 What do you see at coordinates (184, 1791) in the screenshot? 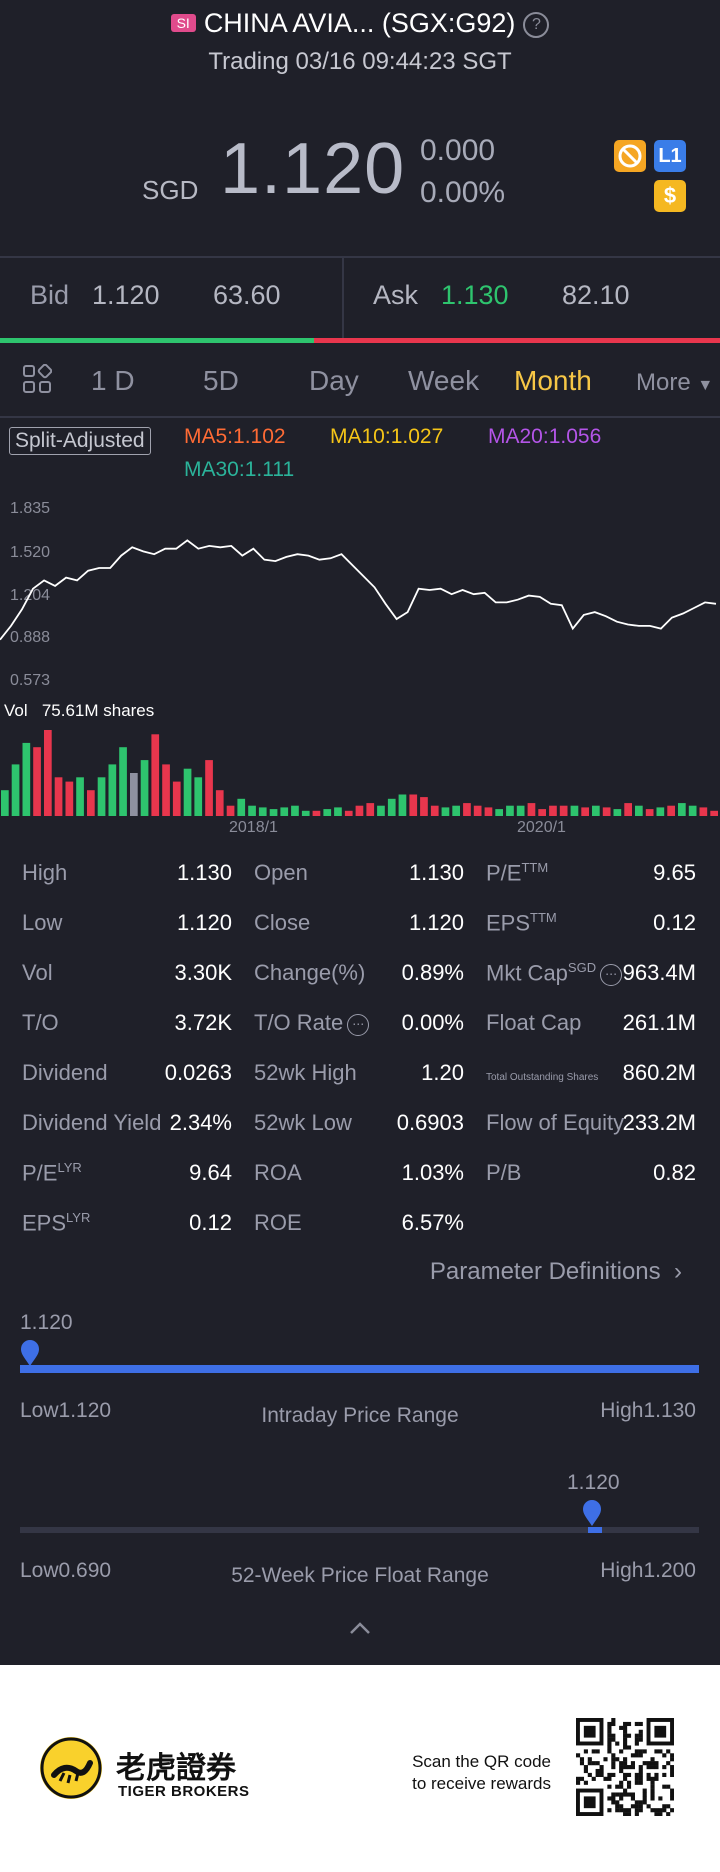
I see `brand-name-en: TIGER BROKERS` at bounding box center [184, 1791].